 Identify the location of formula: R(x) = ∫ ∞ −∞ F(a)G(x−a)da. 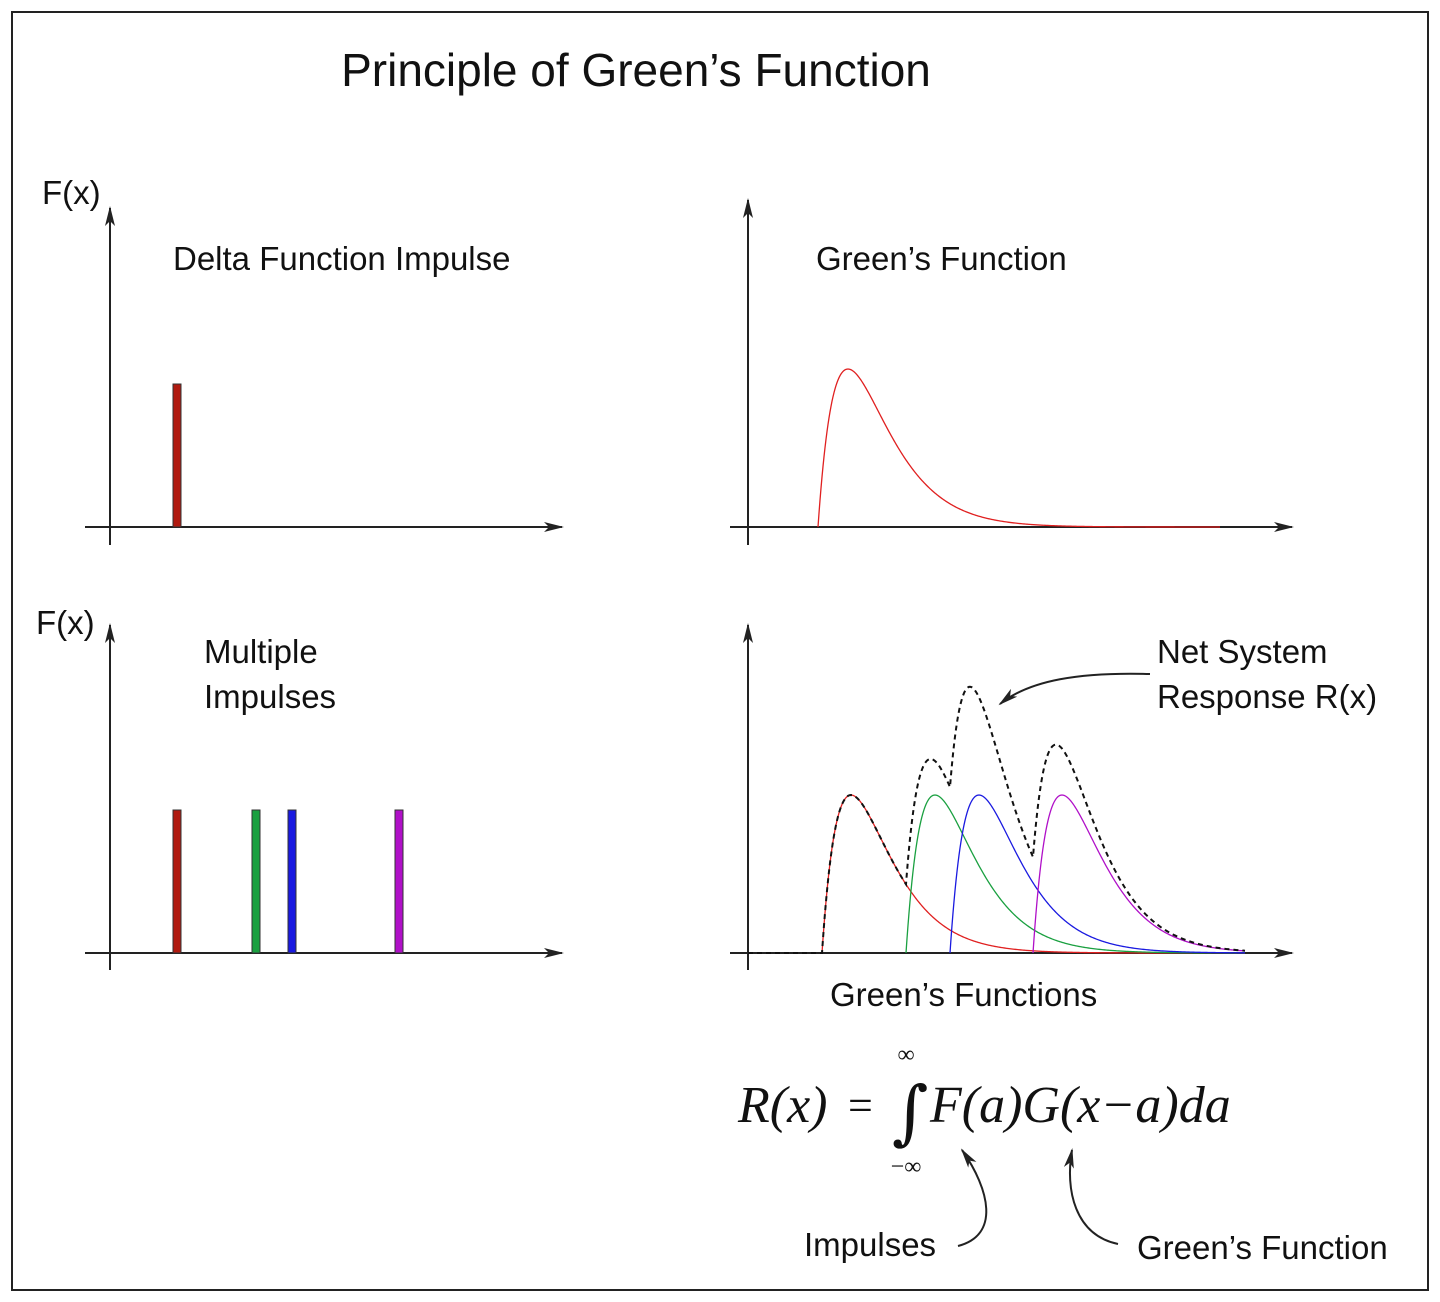
(984, 1111).